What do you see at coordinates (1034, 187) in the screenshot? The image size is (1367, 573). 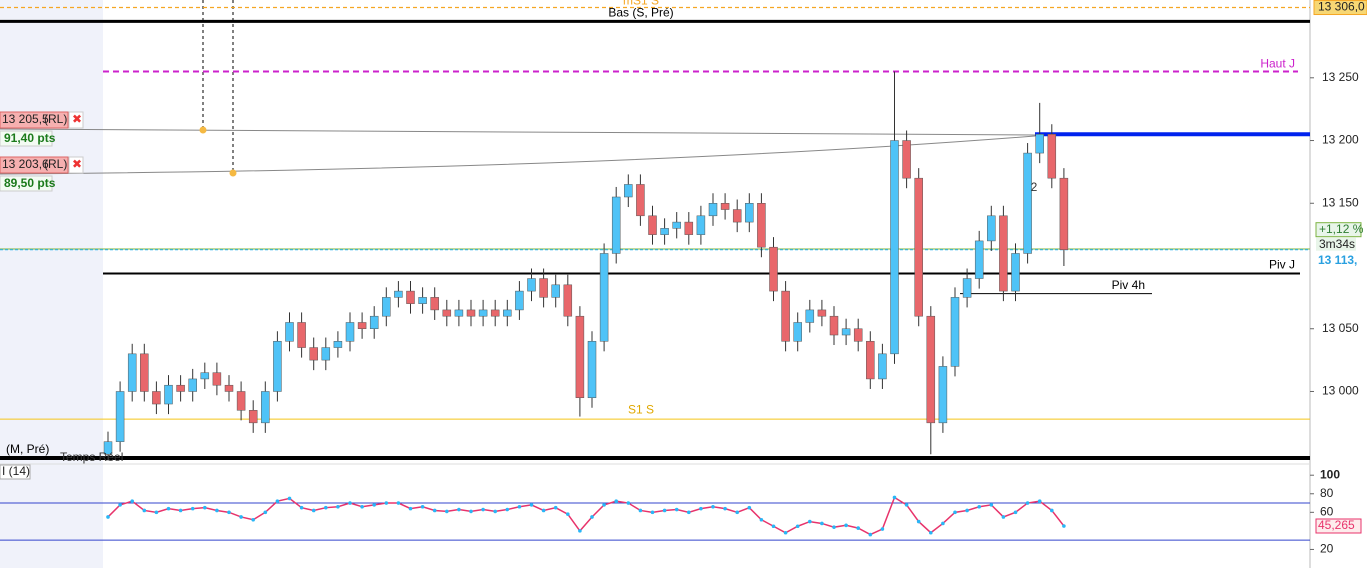 I see `signal-marker: 2` at bounding box center [1034, 187].